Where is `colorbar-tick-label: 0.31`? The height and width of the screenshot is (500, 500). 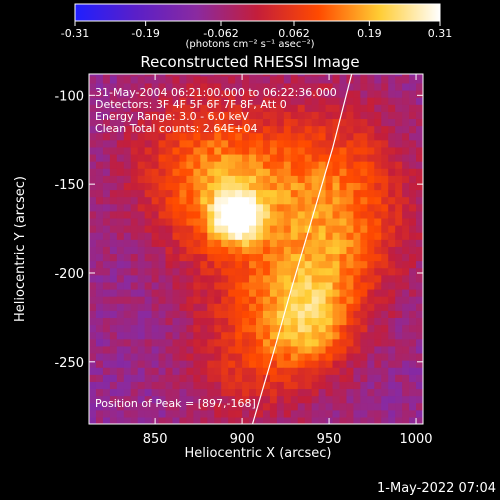 colorbar-tick-label: 0.31 is located at coordinates (440, 33).